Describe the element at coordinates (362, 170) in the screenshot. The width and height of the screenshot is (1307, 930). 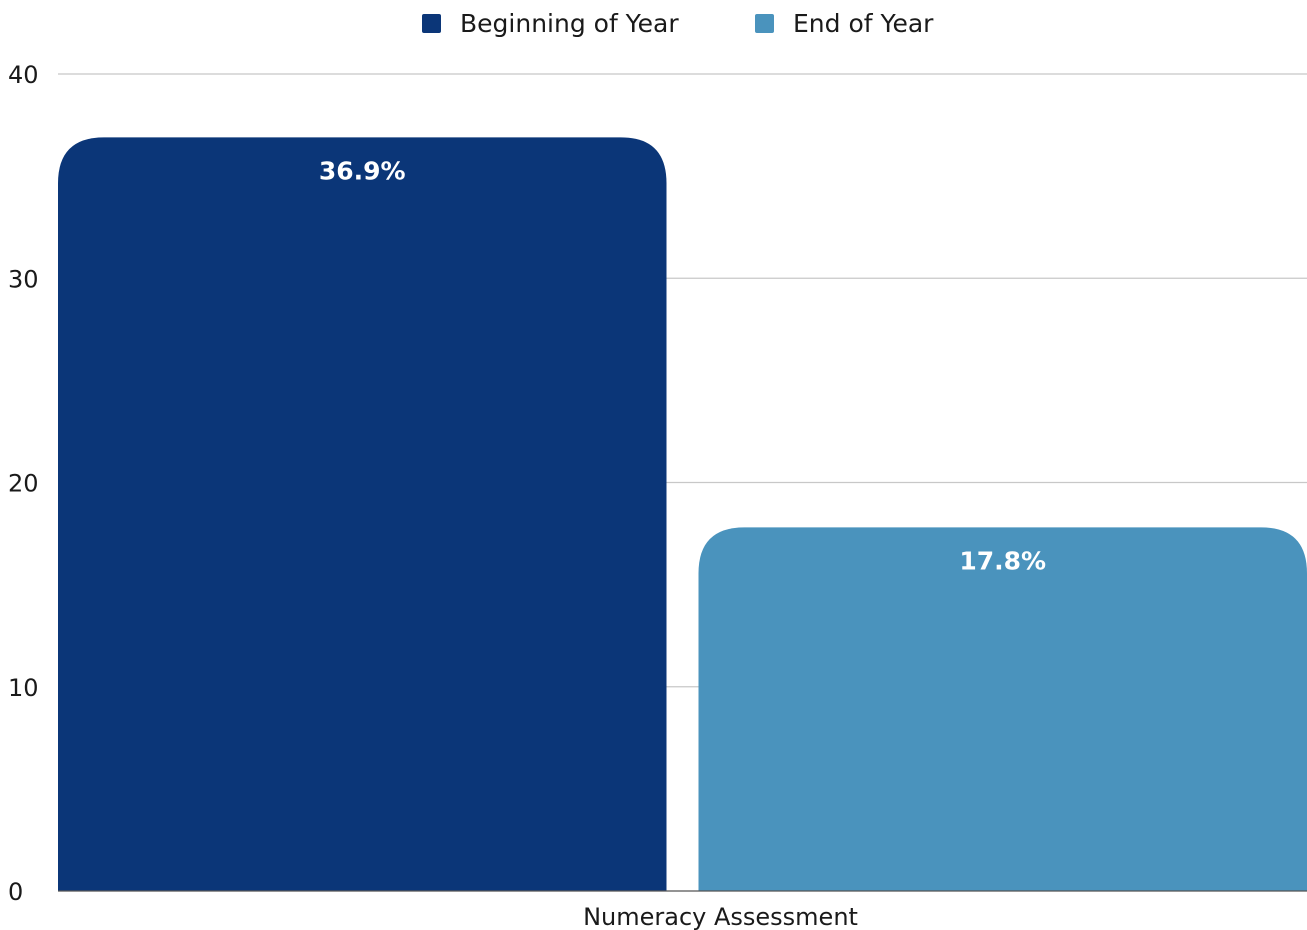
I see `data-label: 36.9%` at that location.